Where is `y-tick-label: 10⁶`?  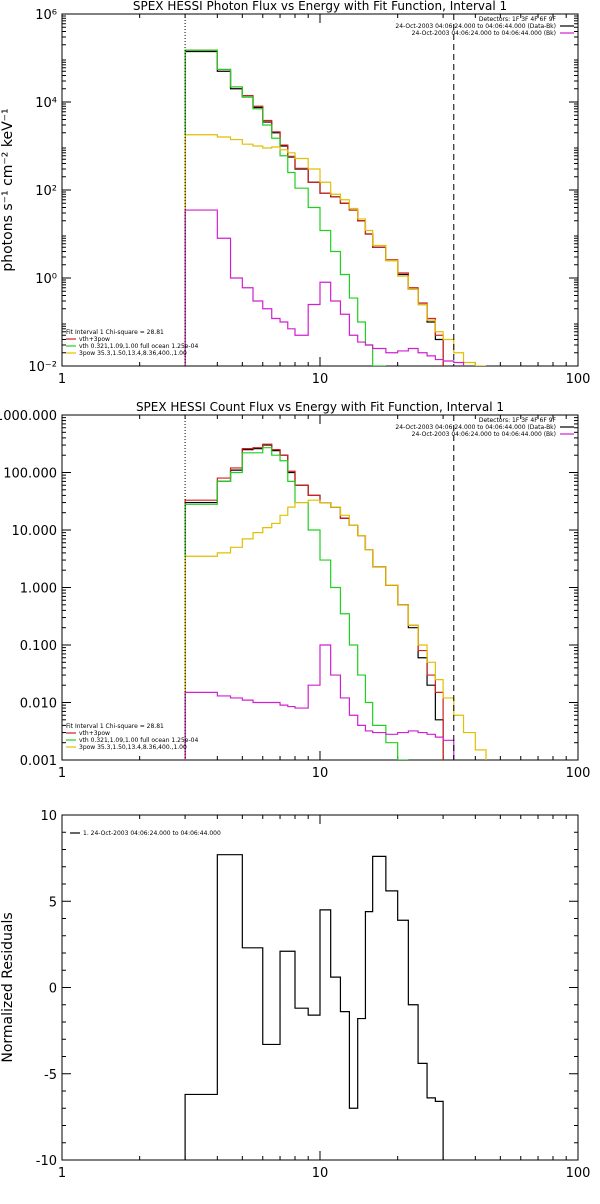 y-tick-label: 10⁶ is located at coordinates (46, 15).